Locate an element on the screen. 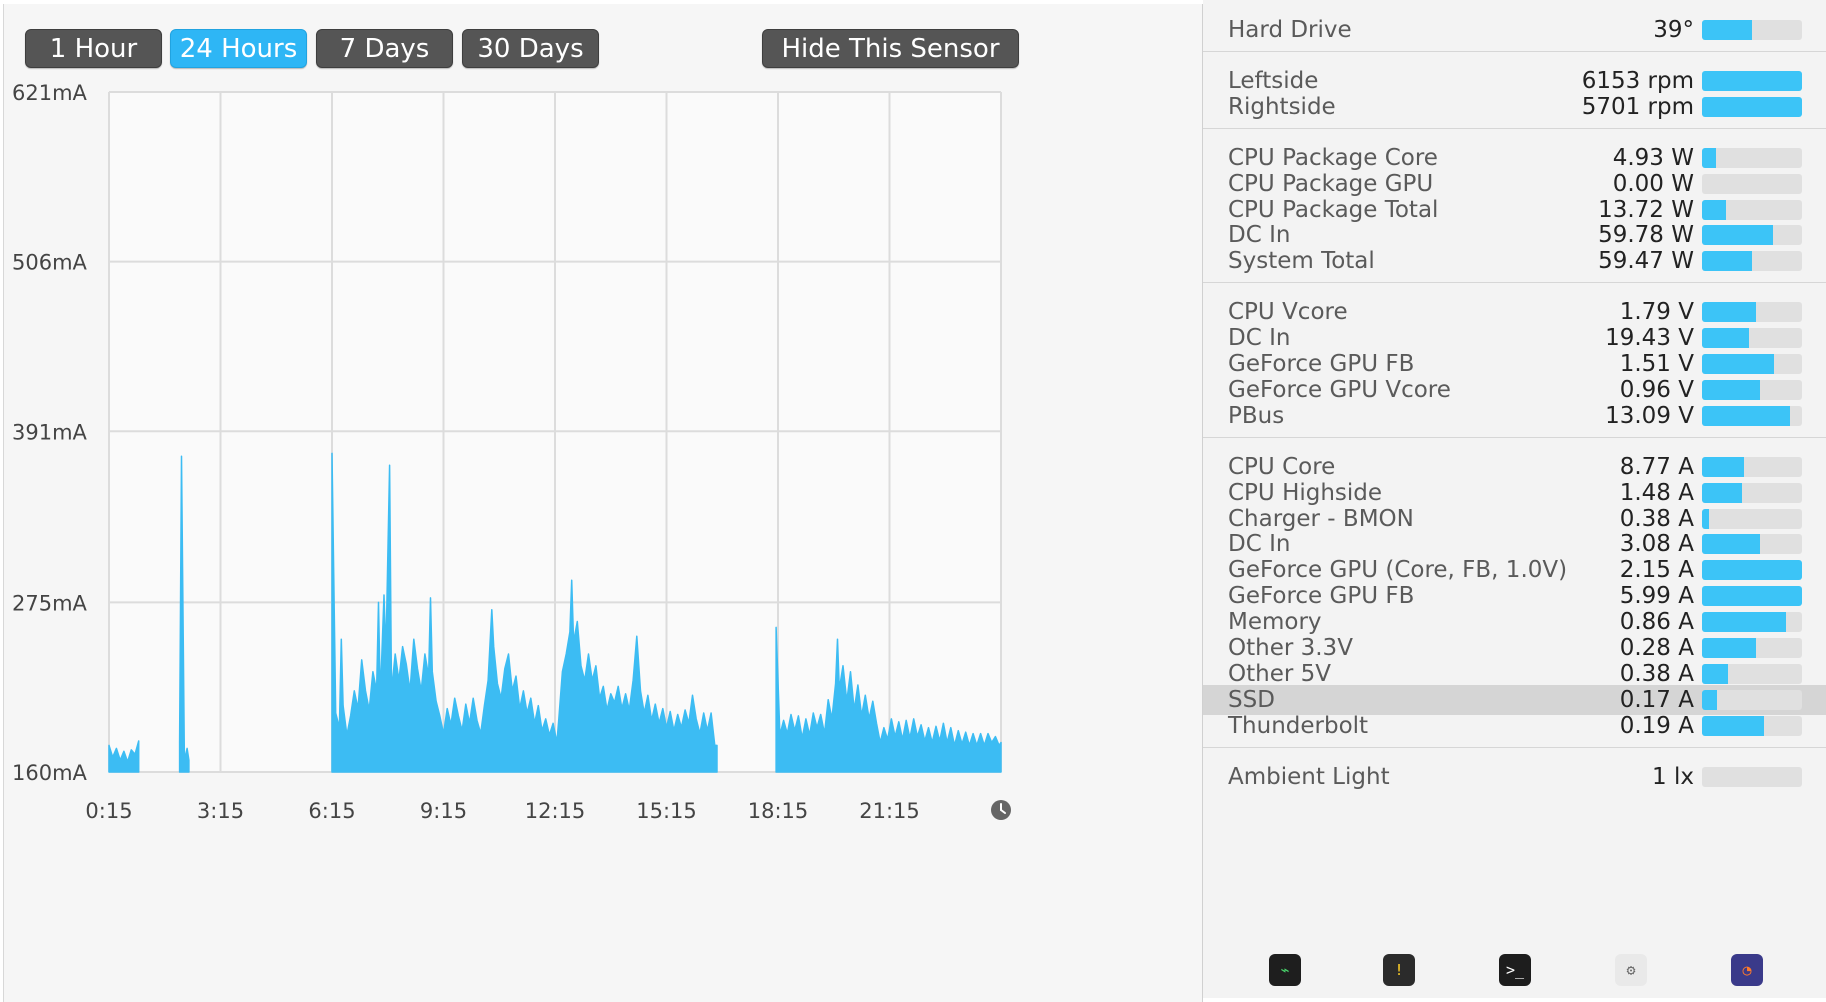 The height and width of the screenshot is (1002, 1826). sensor-value: 0.38 A is located at coordinates (1656, 673).